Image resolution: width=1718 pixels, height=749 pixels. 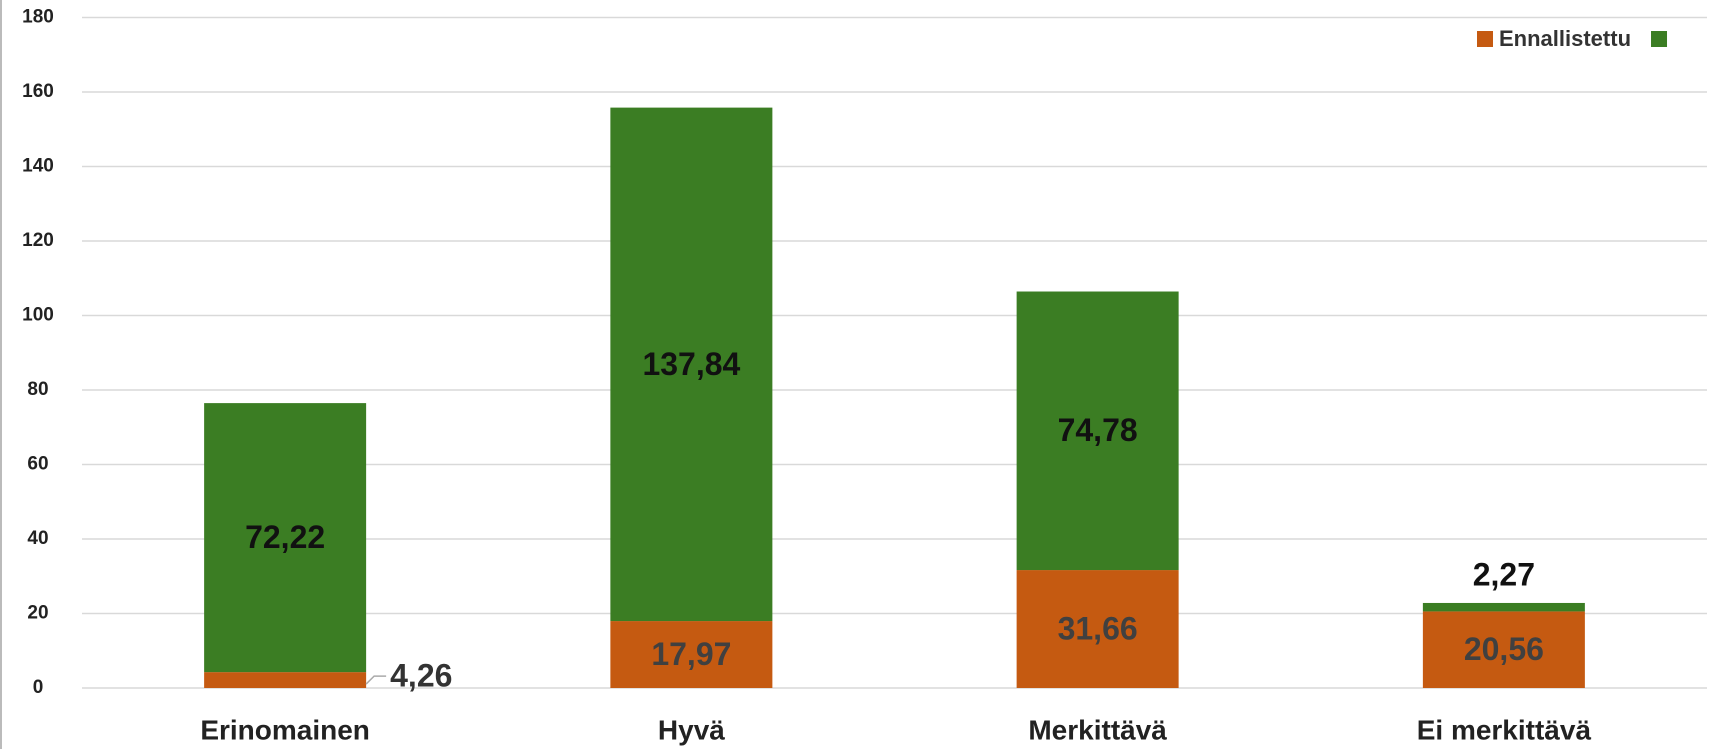 I want to click on data-label: 137,84, so click(x=691, y=364).